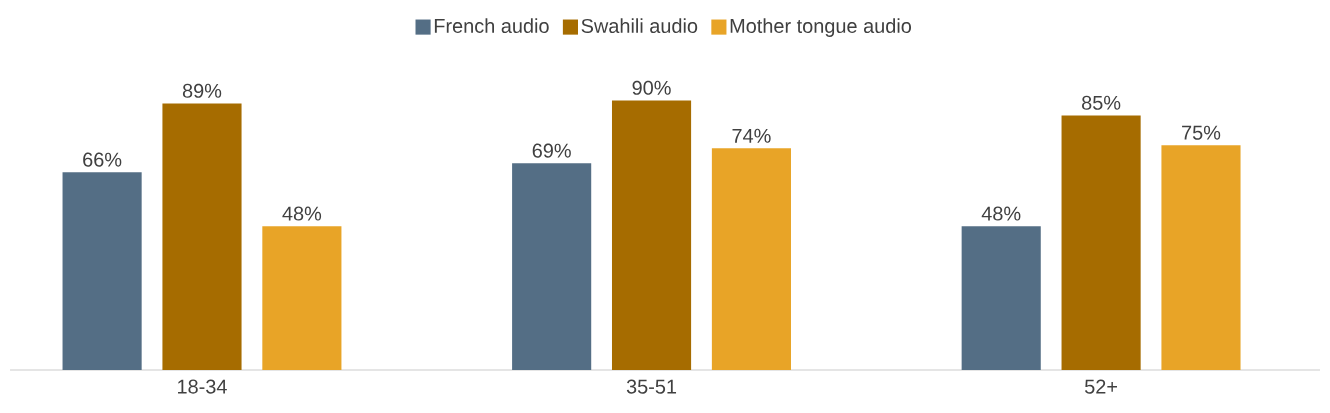 This screenshot has width=1330, height=413. I want to click on data-label: 85%, so click(1101, 102).